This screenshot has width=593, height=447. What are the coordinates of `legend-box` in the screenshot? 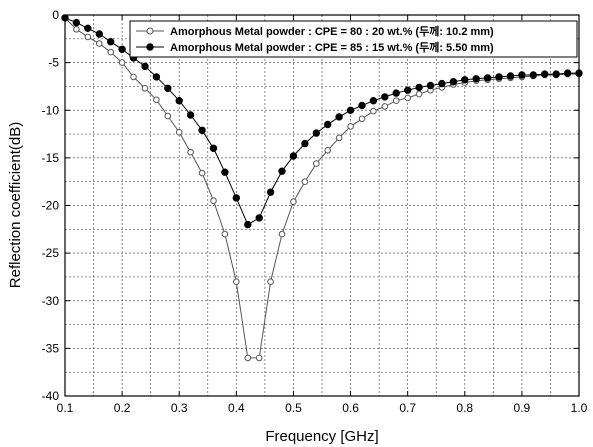 It's located at (353, 39).